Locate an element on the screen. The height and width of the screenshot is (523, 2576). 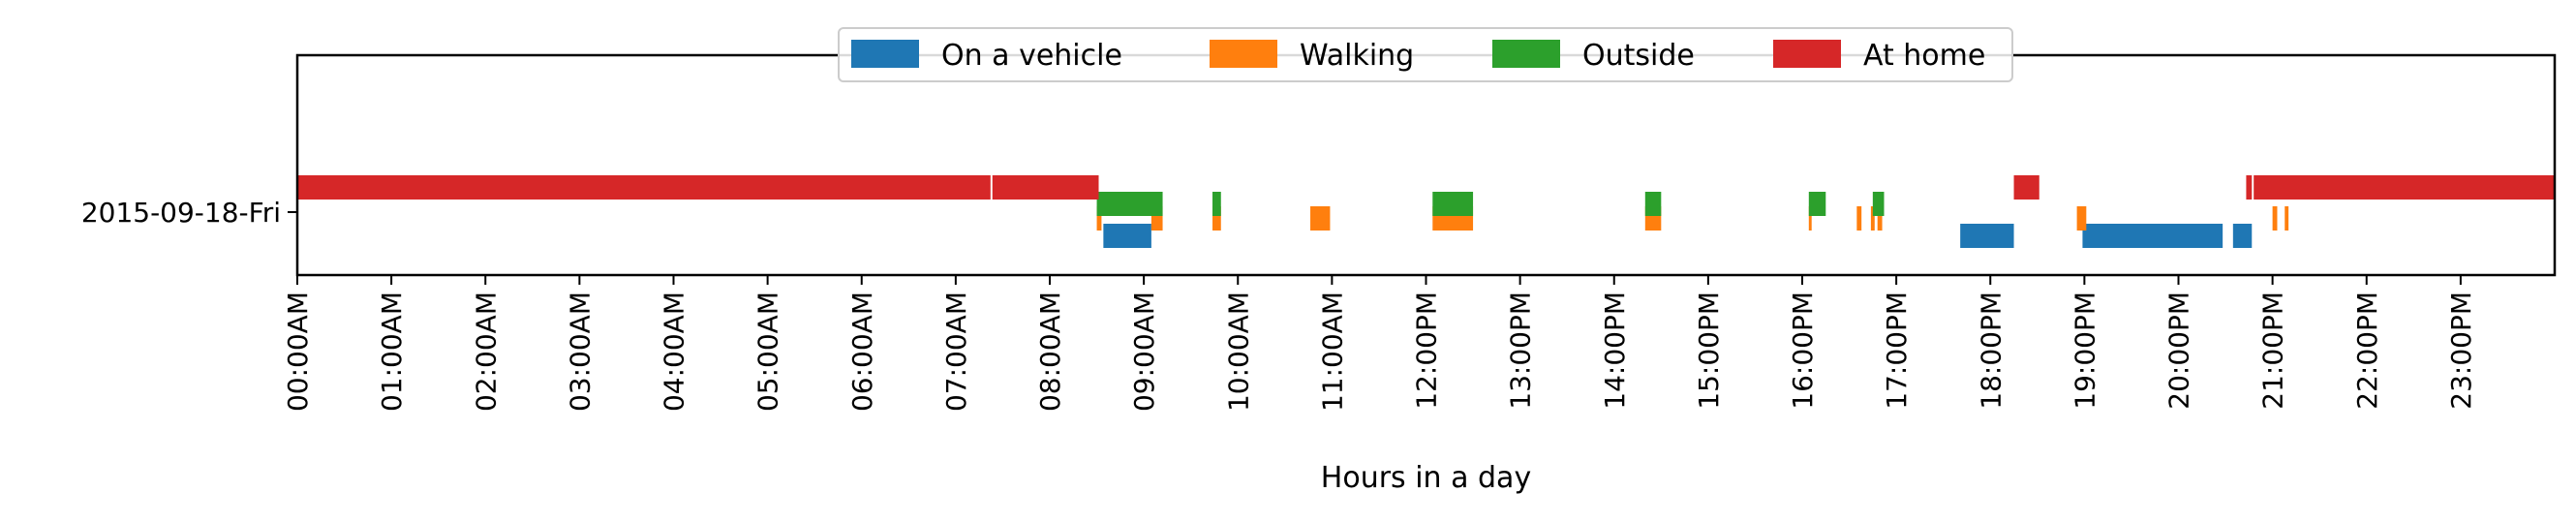
x-tick-label: 05:00AM is located at coordinates (768, 352).